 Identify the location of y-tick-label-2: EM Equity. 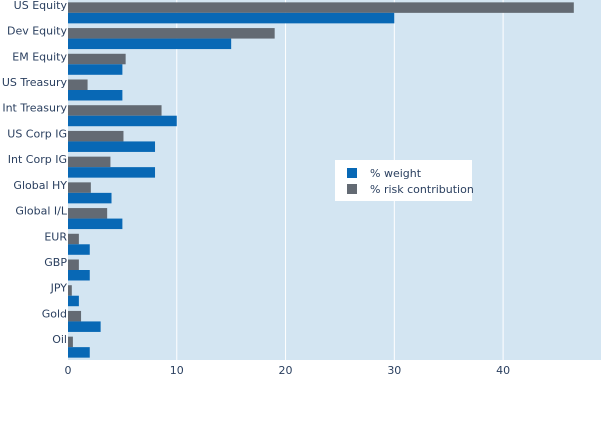
(39, 56).